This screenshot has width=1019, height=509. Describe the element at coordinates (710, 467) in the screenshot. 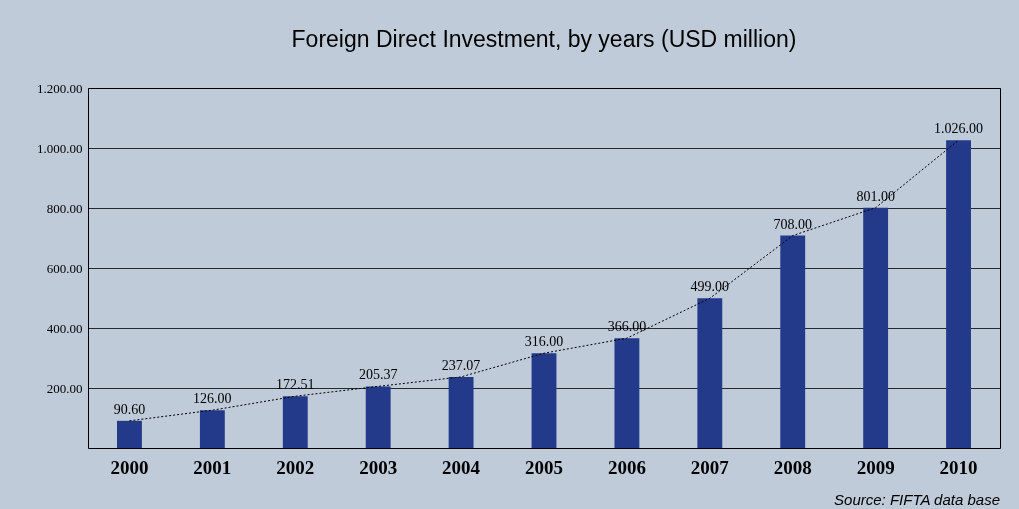

I see `x-tick-label: 2007` at that location.